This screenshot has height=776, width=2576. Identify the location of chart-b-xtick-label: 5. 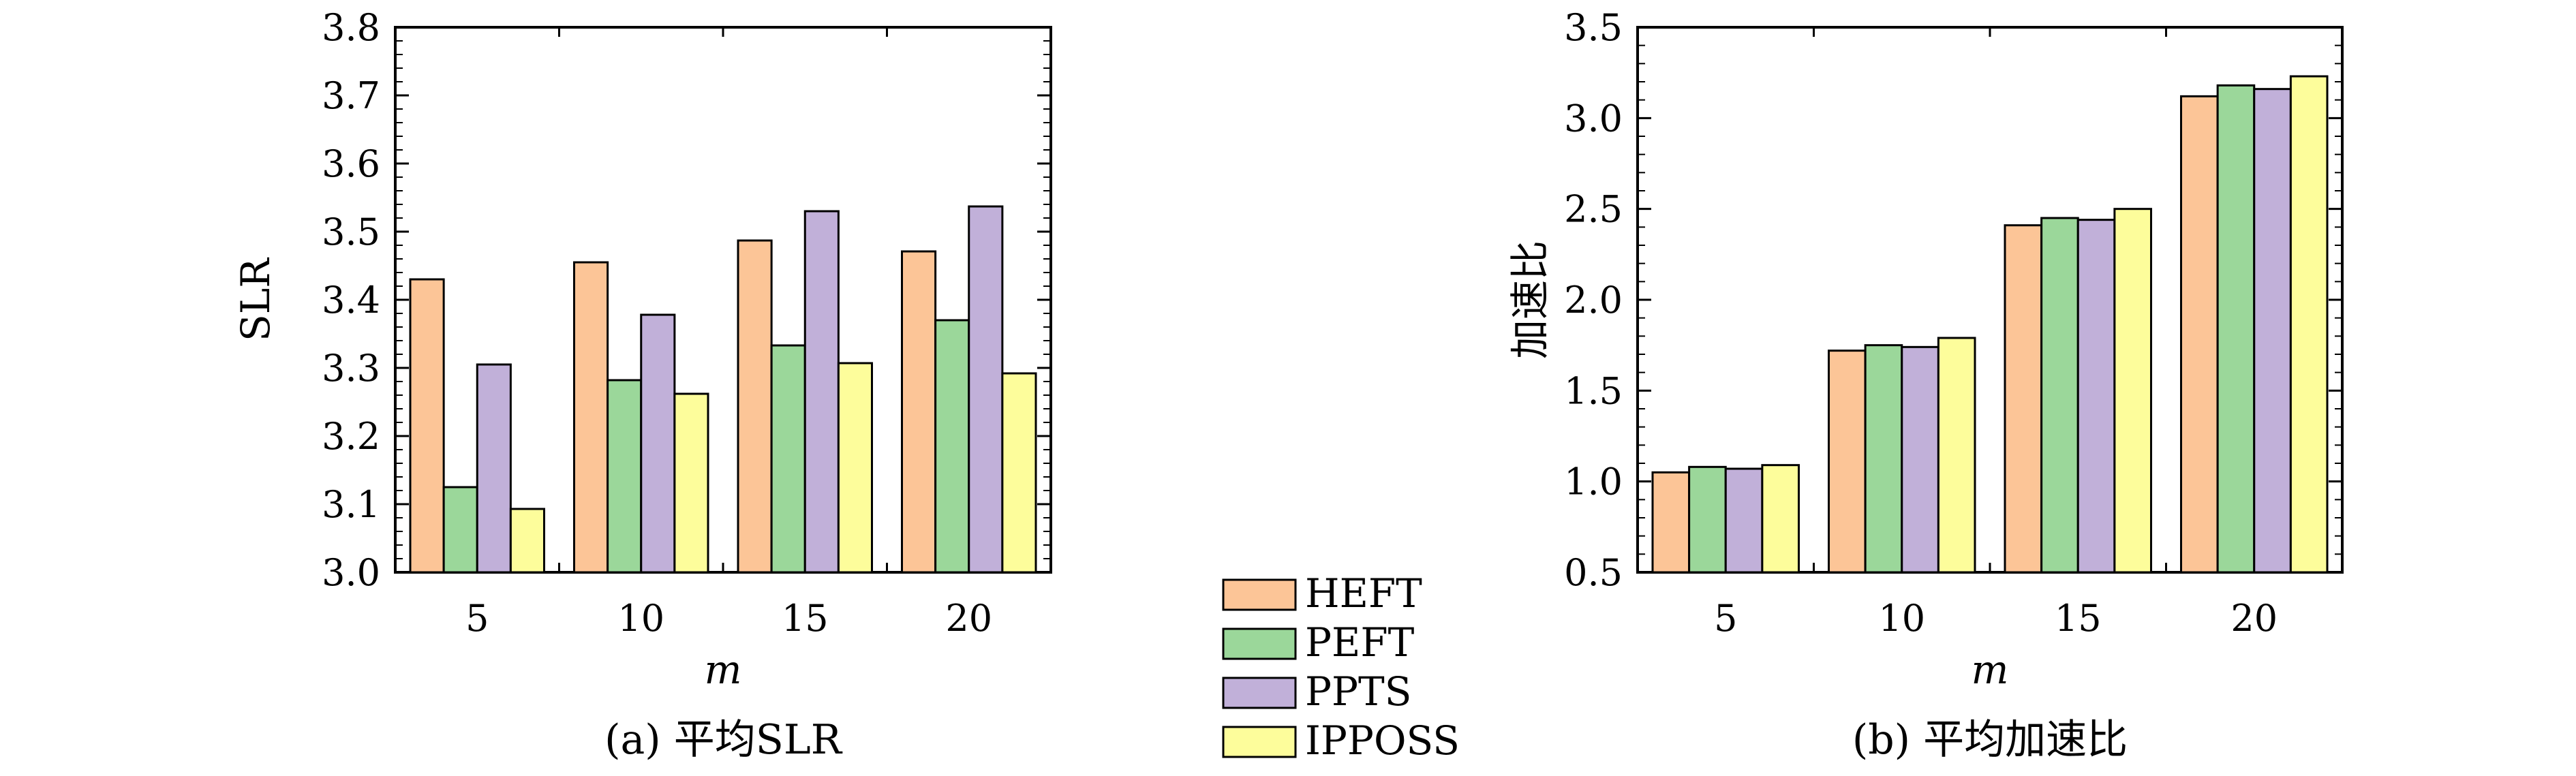
(1725, 618).